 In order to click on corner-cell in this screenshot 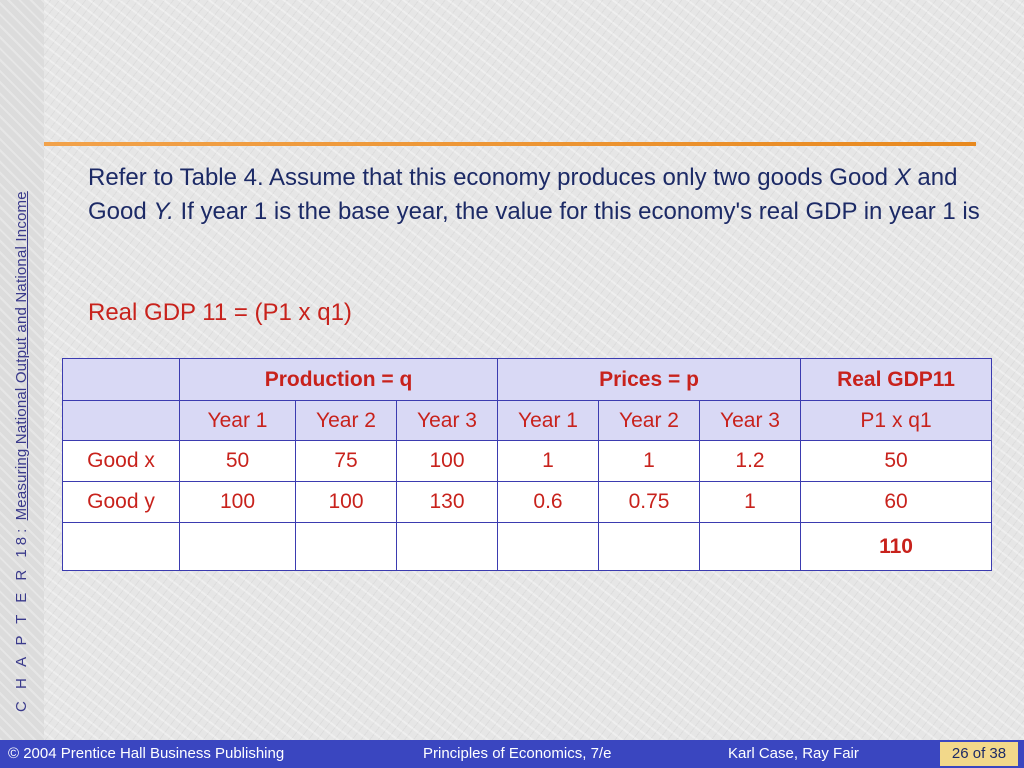, I will do `click(121, 379)`.